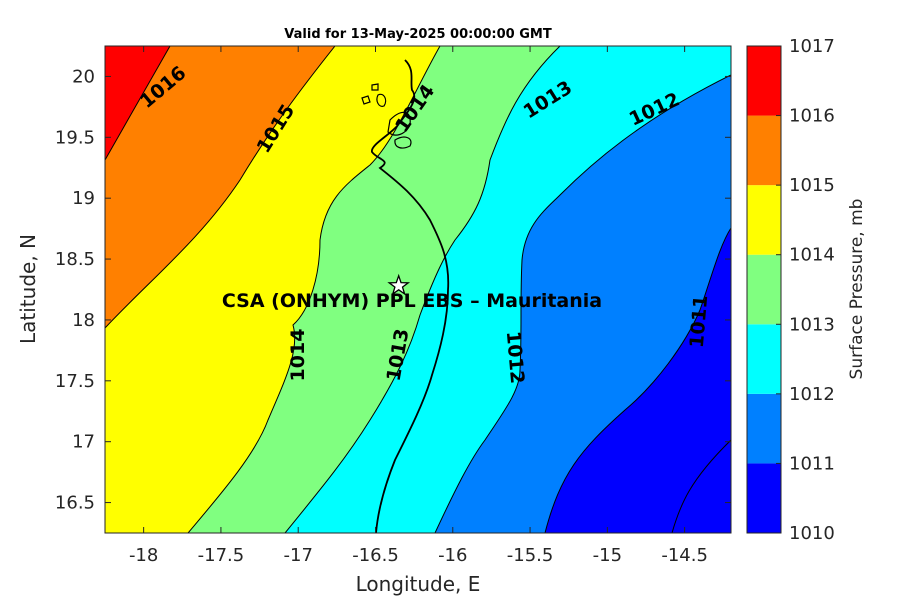 The width and height of the screenshot is (900, 604). Describe the element at coordinates (515, 357) in the screenshot. I see `contour-label: 1012` at that location.